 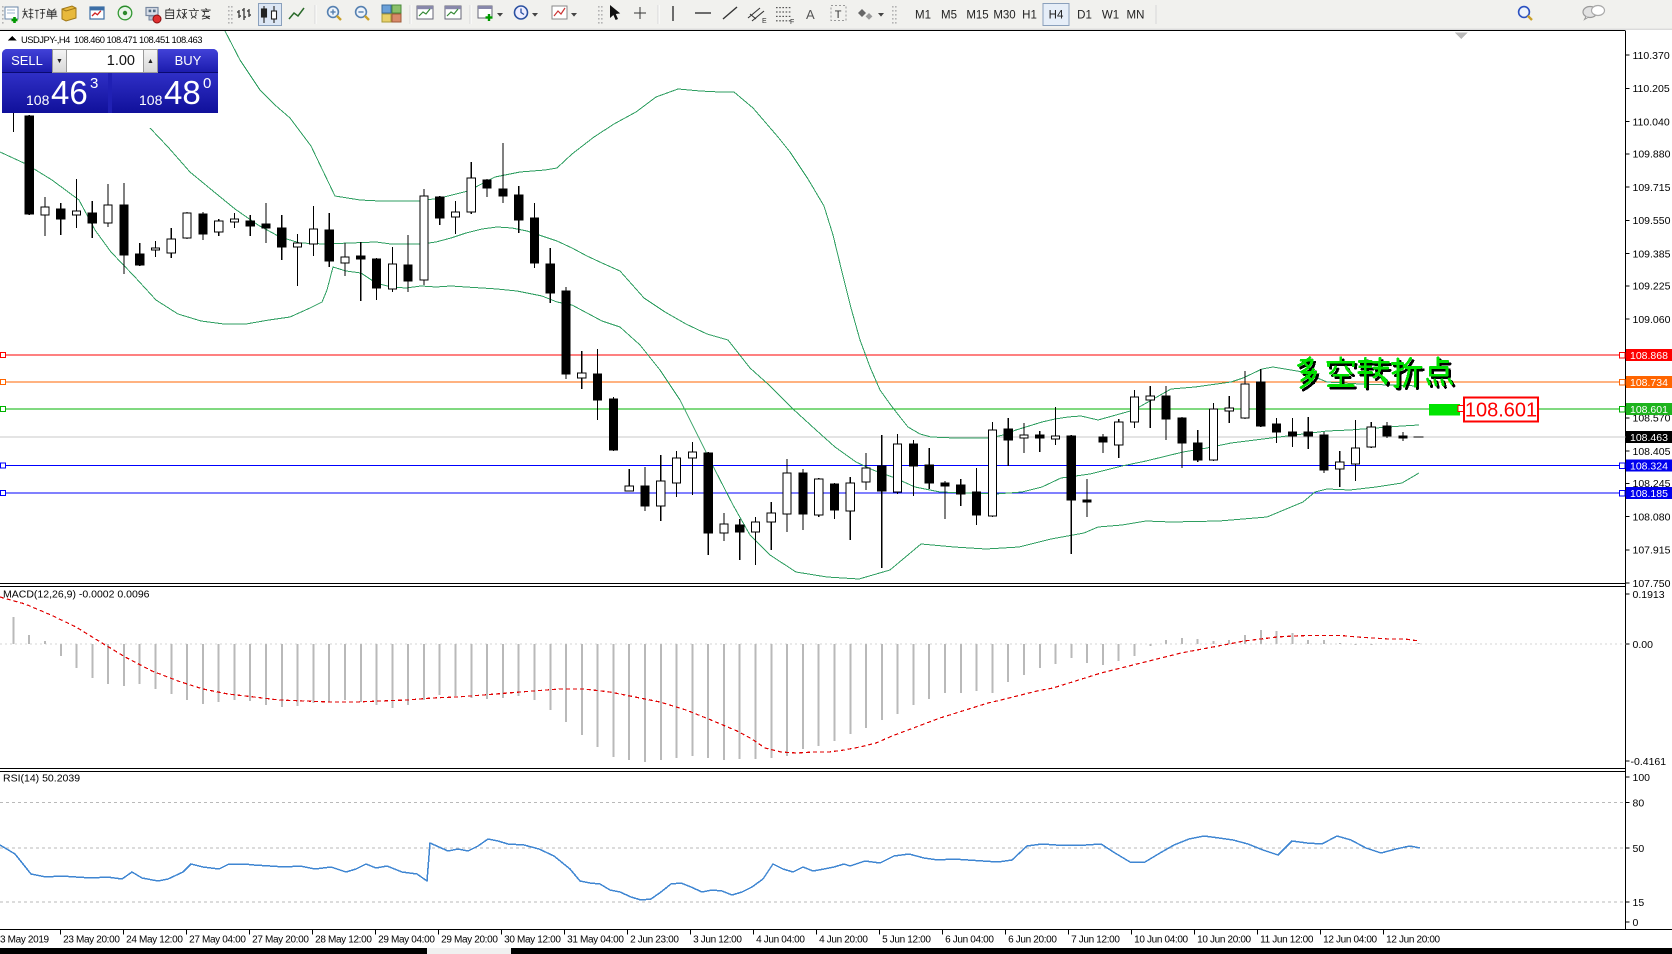 I want to click on svg-text: 108.570, so click(x=1652, y=419).